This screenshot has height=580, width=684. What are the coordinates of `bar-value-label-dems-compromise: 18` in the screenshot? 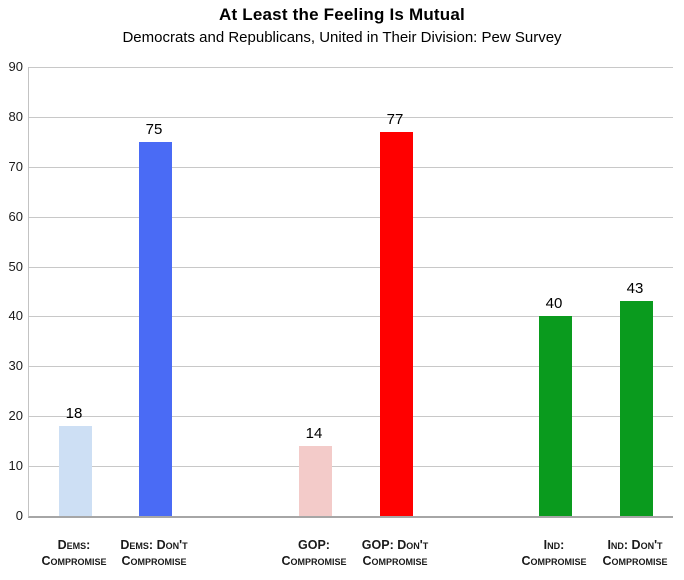 It's located at (74, 414).